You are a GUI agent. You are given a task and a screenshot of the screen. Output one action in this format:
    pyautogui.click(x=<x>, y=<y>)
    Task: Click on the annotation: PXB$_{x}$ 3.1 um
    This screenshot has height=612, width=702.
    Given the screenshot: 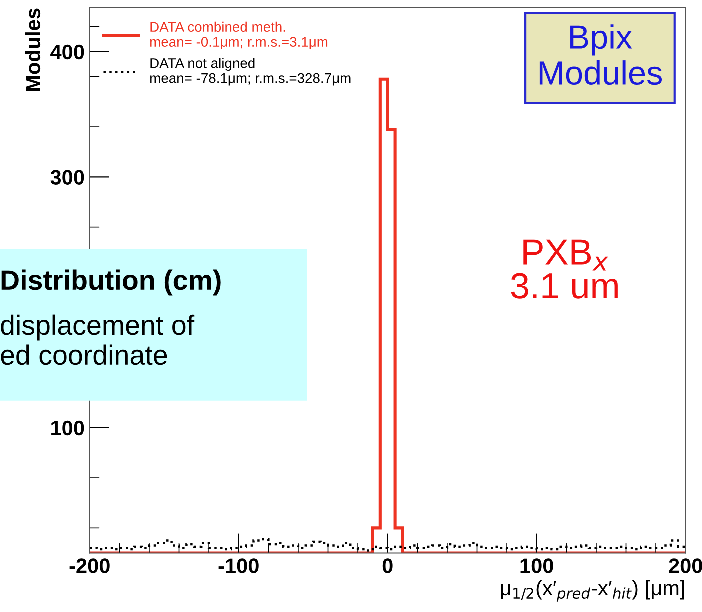 What is the action you would take?
    pyautogui.click(x=564, y=269)
    